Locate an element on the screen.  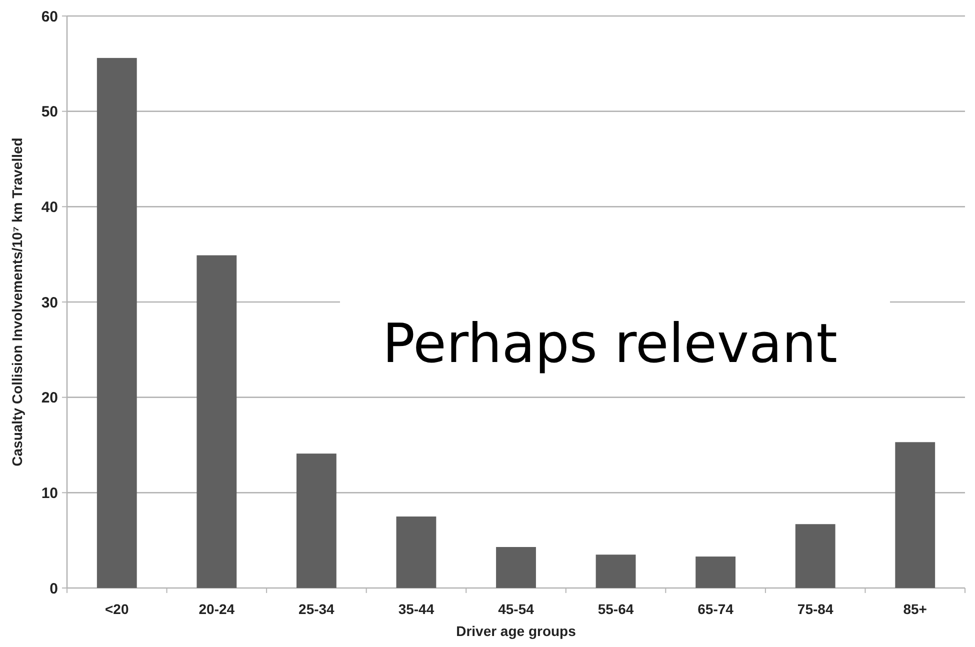
x-axis-title: Driver age groups is located at coordinates (516, 631).